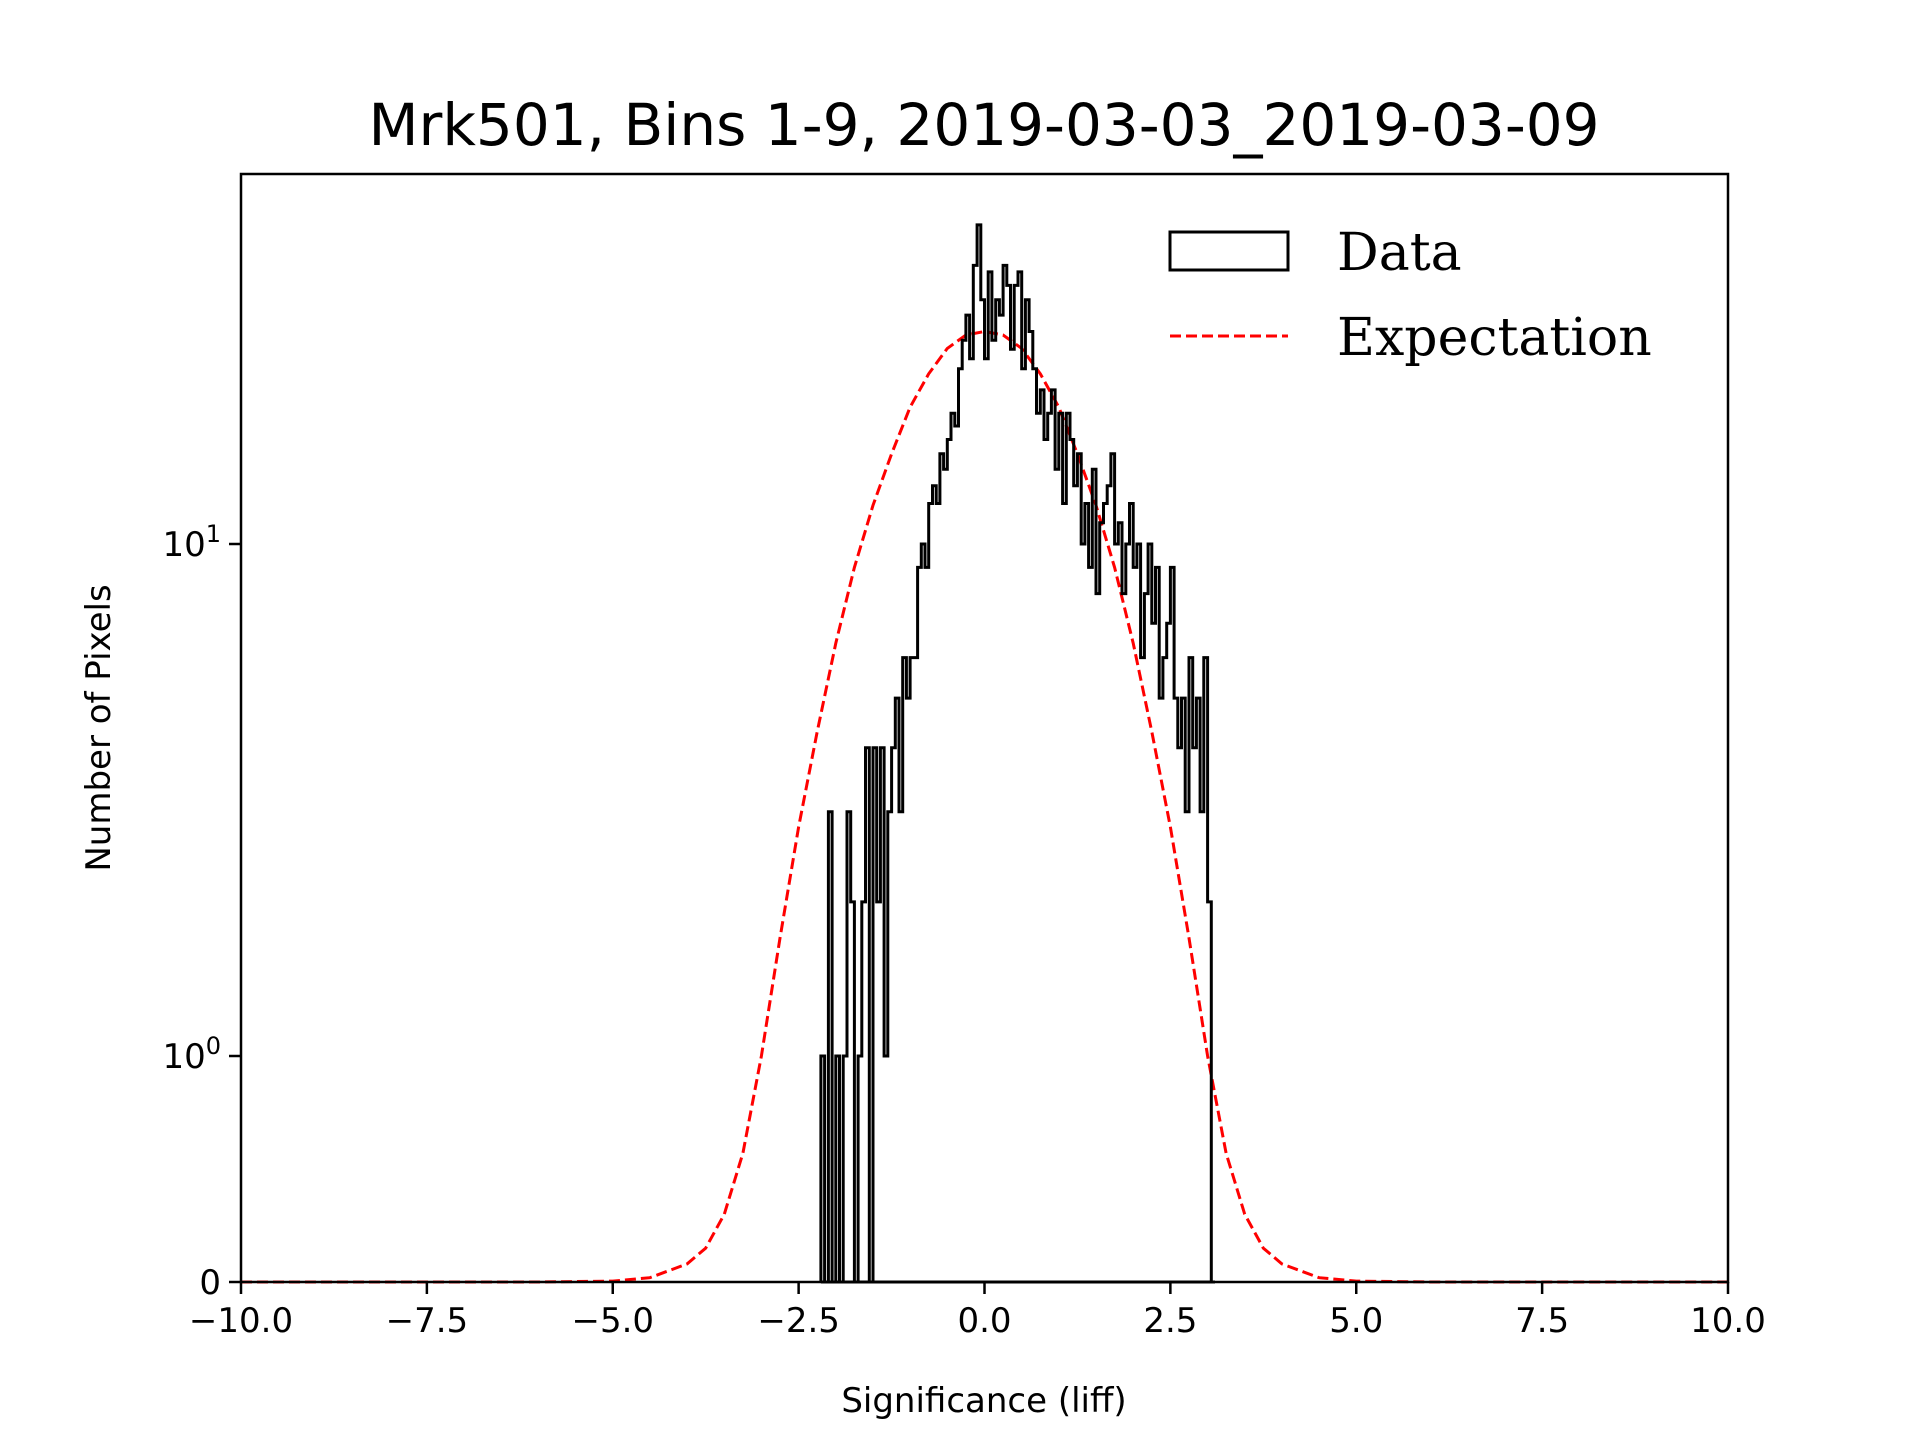  I want to click on chart-title: Mrk501, Bins 1-9, 2019-03-03_2019-03-09, so click(983, 125).